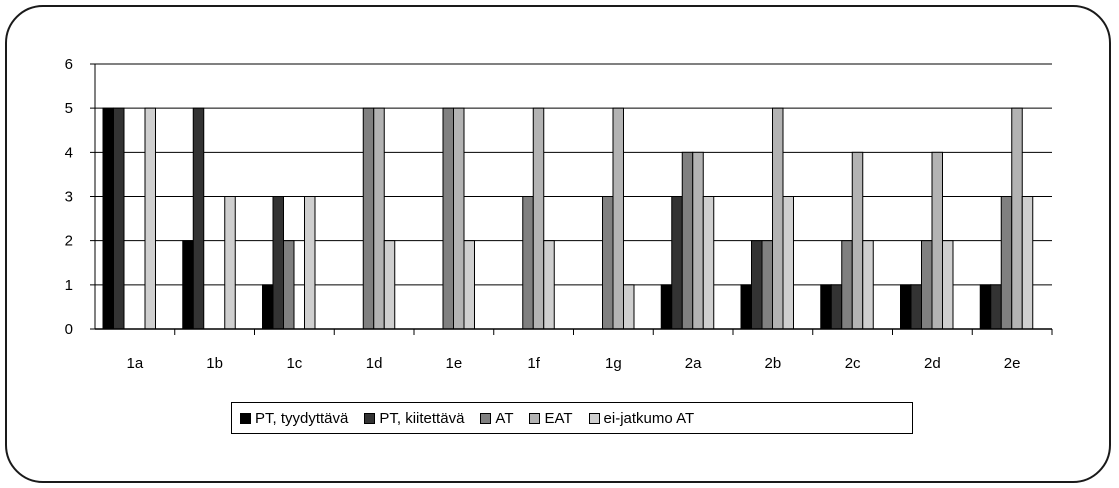  Describe the element at coordinates (558, 418) in the screenshot. I see `legend-label: EAT` at that location.